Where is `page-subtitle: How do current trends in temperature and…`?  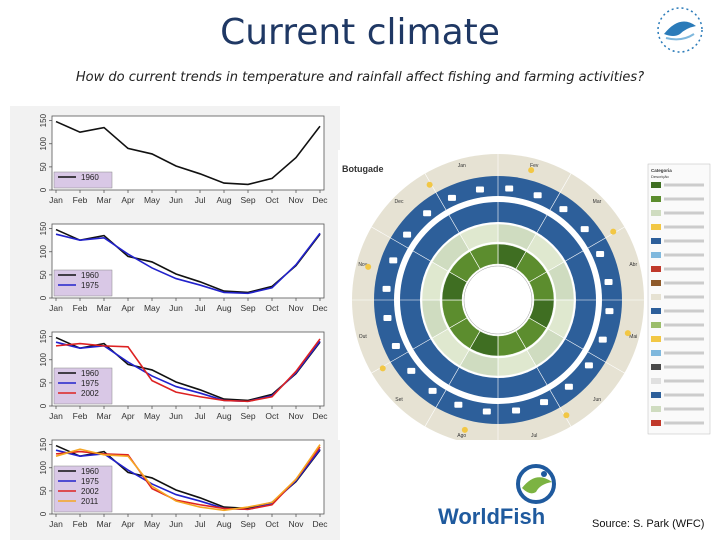 page-subtitle: How do current trends in temperature and… is located at coordinates (360, 77).